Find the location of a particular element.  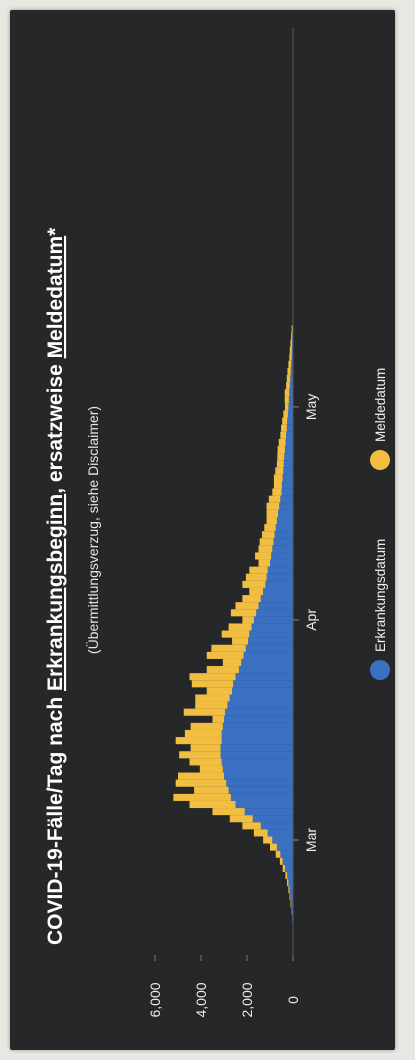

x-tick-label: Apr is located at coordinates (311, 620).